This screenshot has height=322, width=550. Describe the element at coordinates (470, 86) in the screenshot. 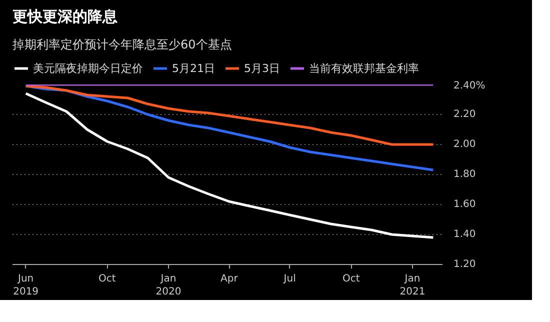

I see `y-tick-label: 2.40%` at that location.